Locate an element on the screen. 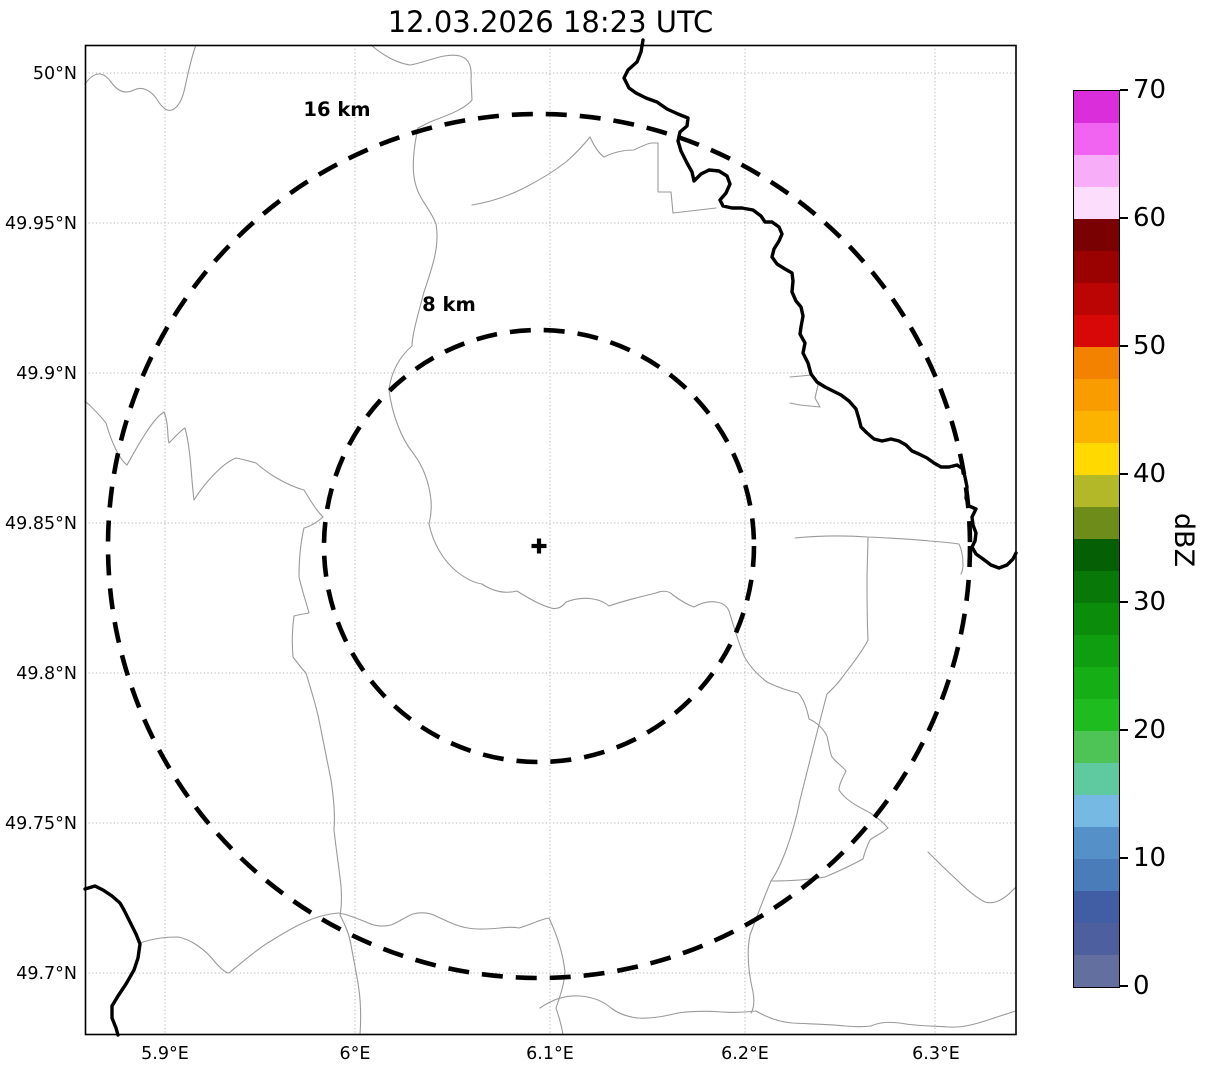 This screenshot has height=1069, width=1207. colorbar-tick-label: 10 is located at coordinates (1150, 858).